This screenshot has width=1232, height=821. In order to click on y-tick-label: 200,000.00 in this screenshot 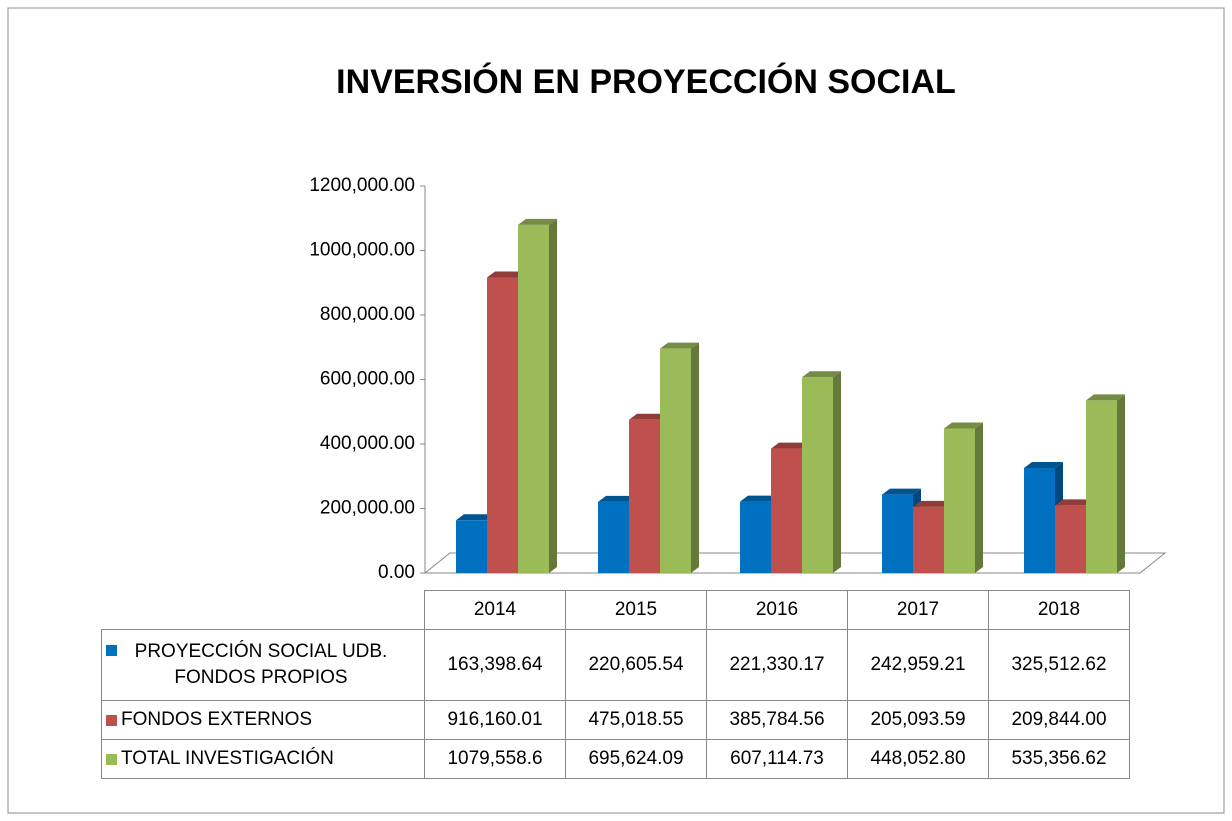, I will do `click(367, 508)`.